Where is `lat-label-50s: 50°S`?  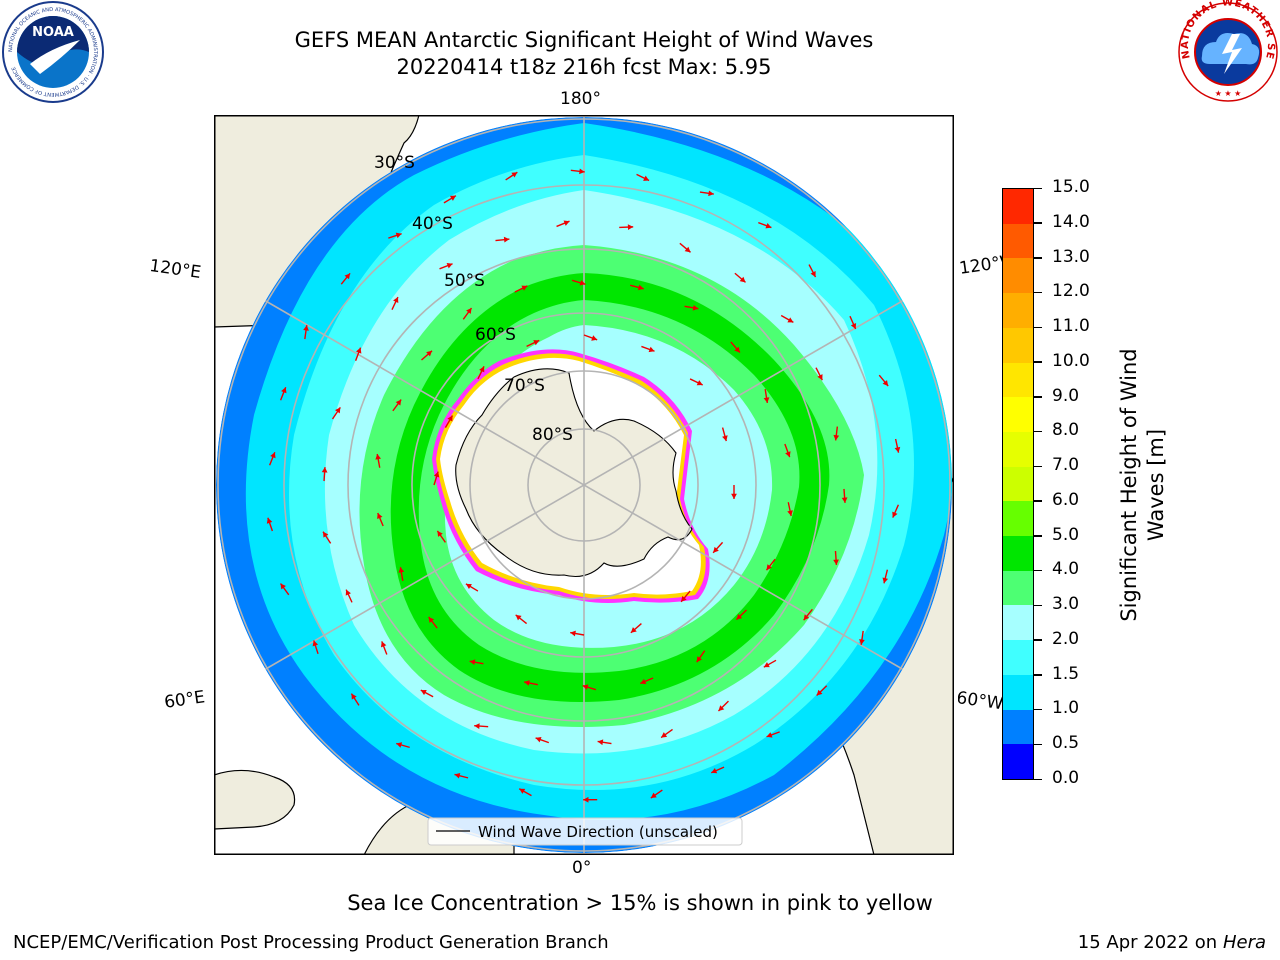 lat-label-50s: 50°S is located at coordinates (464, 281).